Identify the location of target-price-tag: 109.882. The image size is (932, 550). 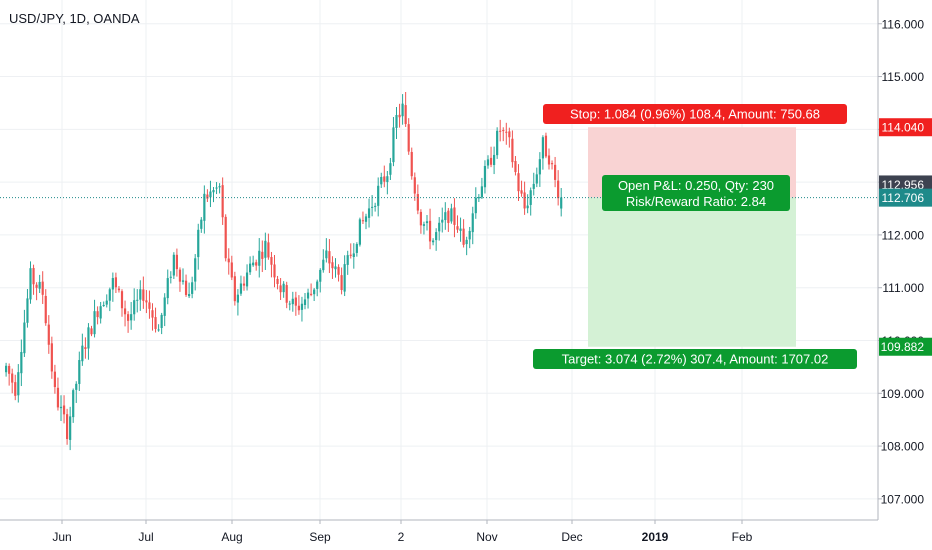
(905, 346).